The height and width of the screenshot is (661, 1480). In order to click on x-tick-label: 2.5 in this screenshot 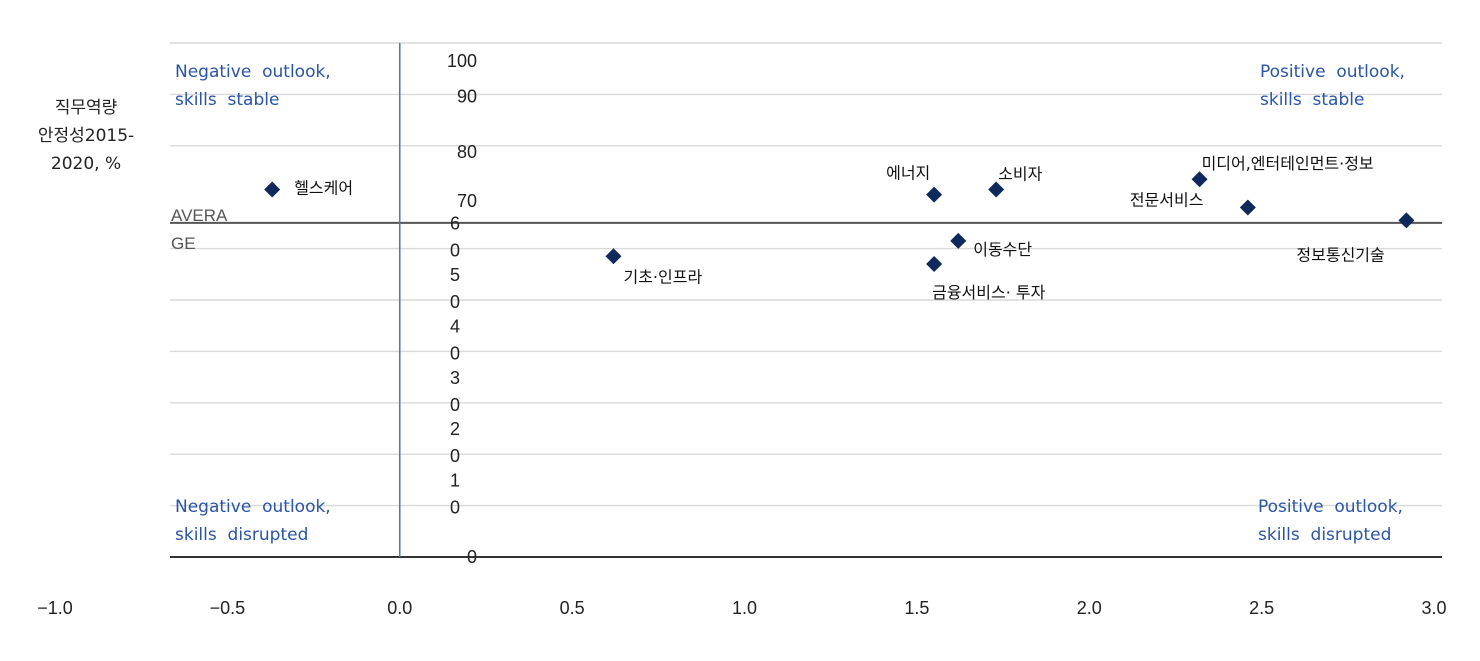, I will do `click(1261, 608)`.